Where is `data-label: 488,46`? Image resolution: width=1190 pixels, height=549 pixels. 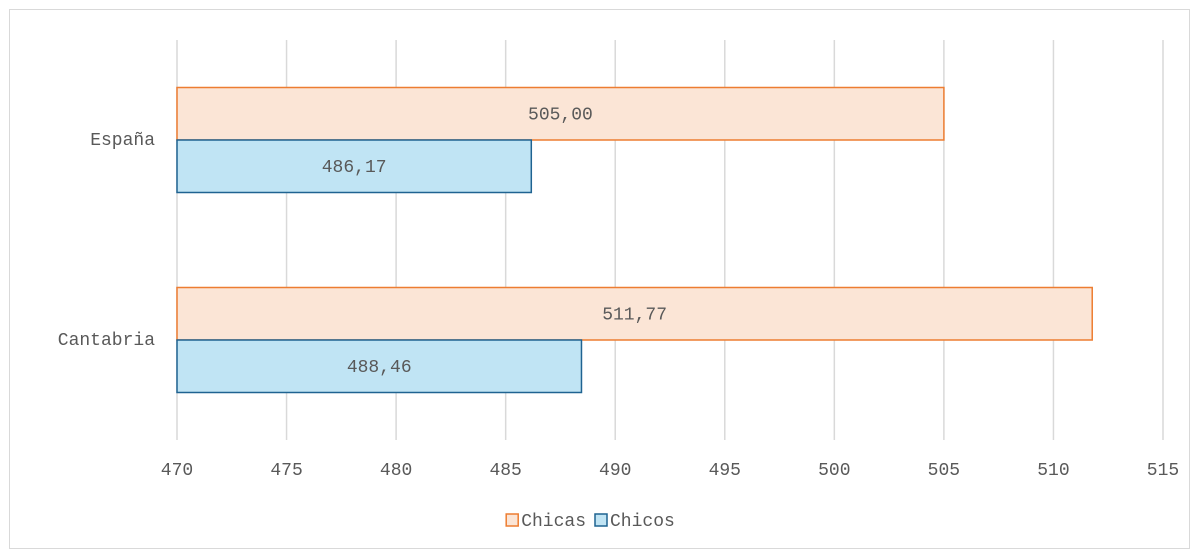
data-label: 488,46 is located at coordinates (379, 368).